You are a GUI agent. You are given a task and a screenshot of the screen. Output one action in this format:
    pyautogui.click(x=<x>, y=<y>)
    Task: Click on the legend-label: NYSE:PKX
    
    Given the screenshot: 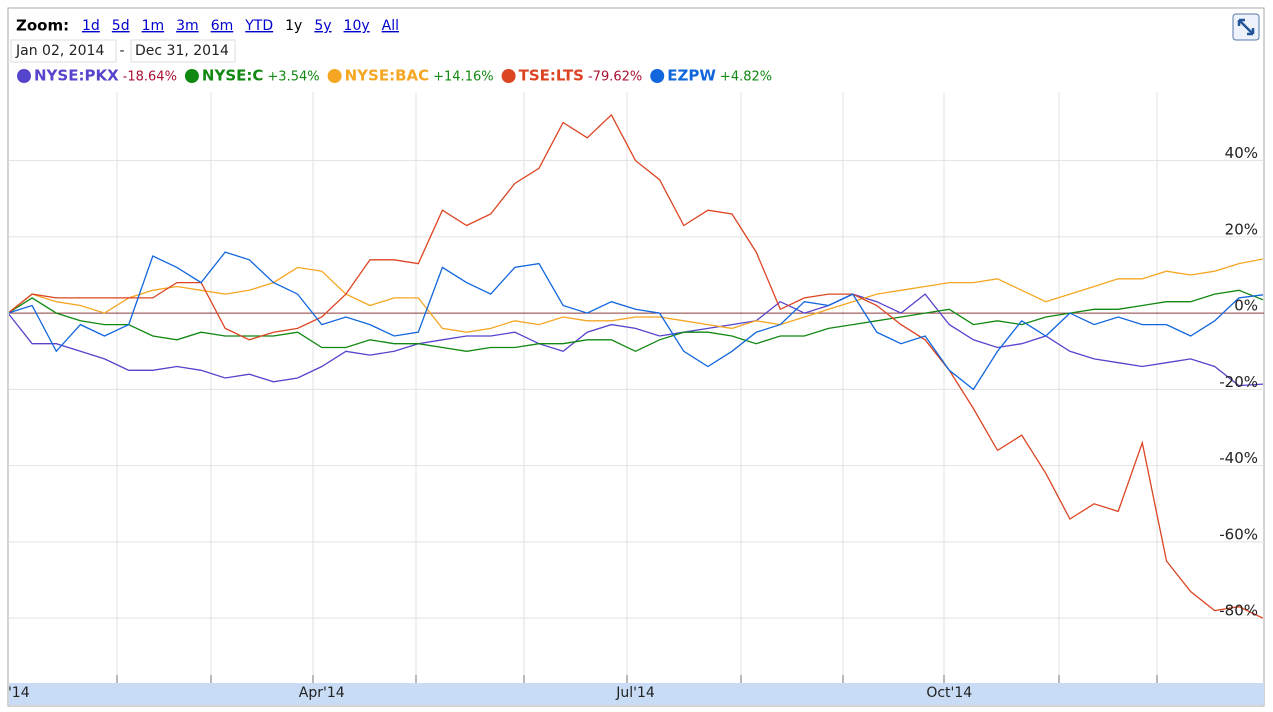 What is the action you would take?
    pyautogui.click(x=76, y=76)
    